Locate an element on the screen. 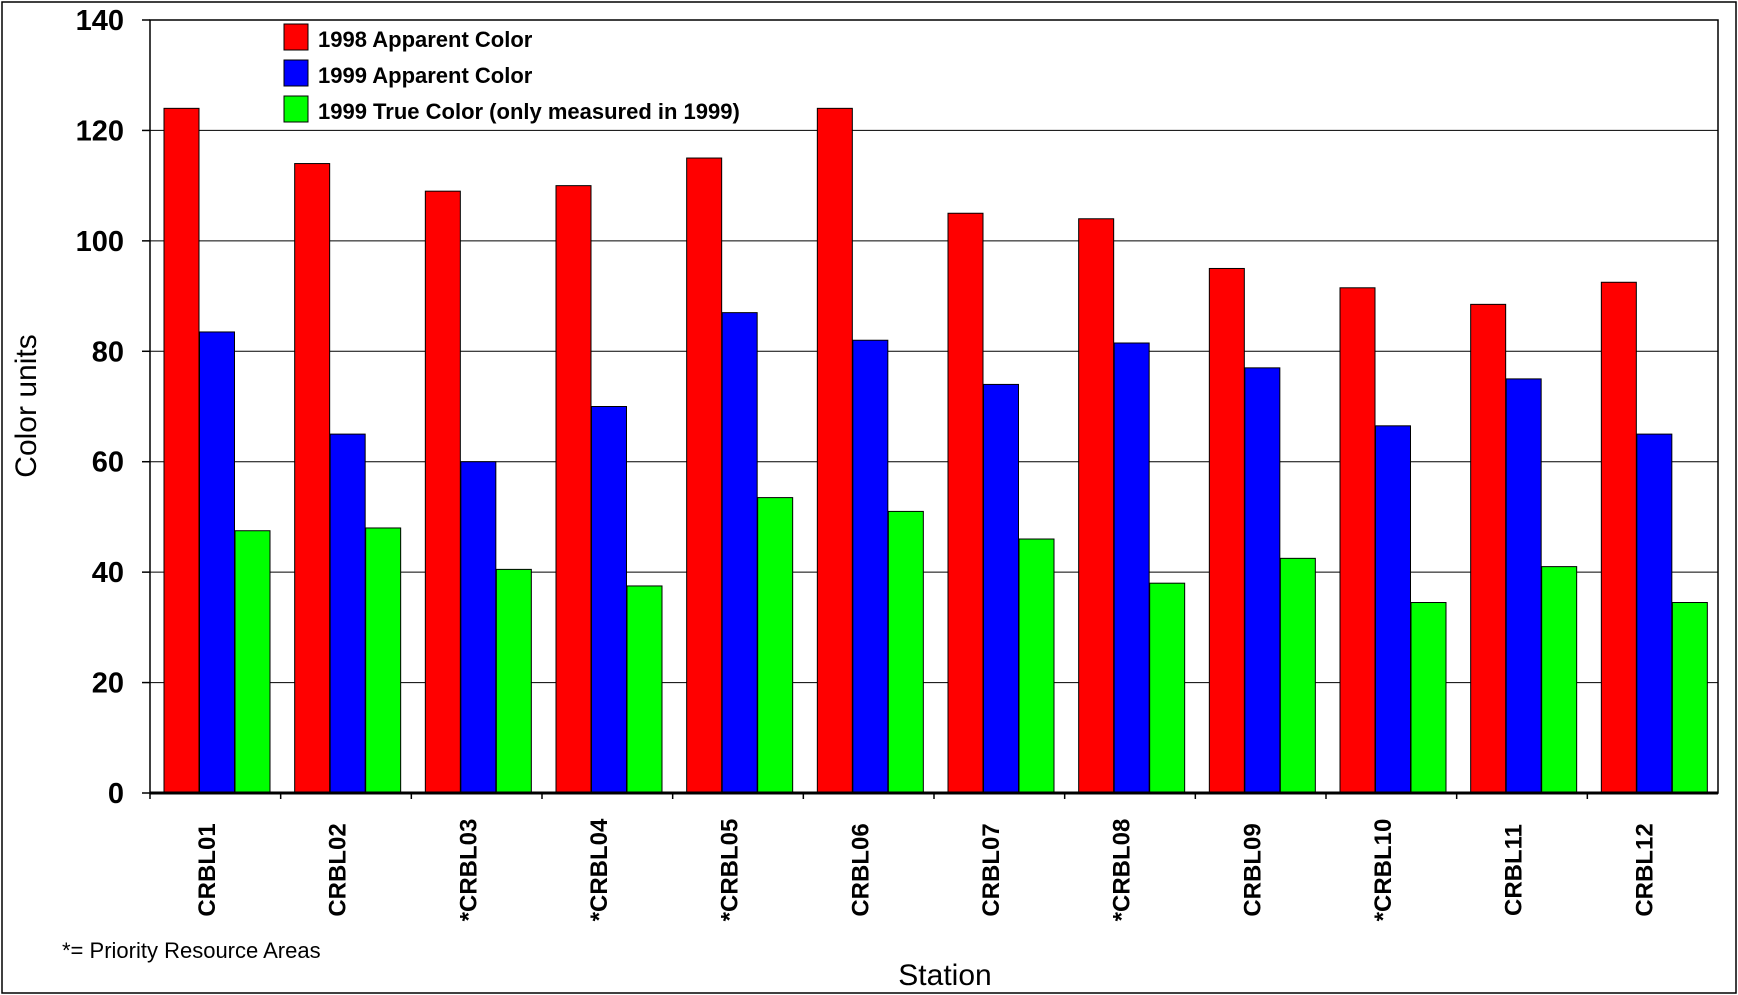 The width and height of the screenshot is (1738, 995). x-tick-label: CRBL12 is located at coordinates (1644, 869).